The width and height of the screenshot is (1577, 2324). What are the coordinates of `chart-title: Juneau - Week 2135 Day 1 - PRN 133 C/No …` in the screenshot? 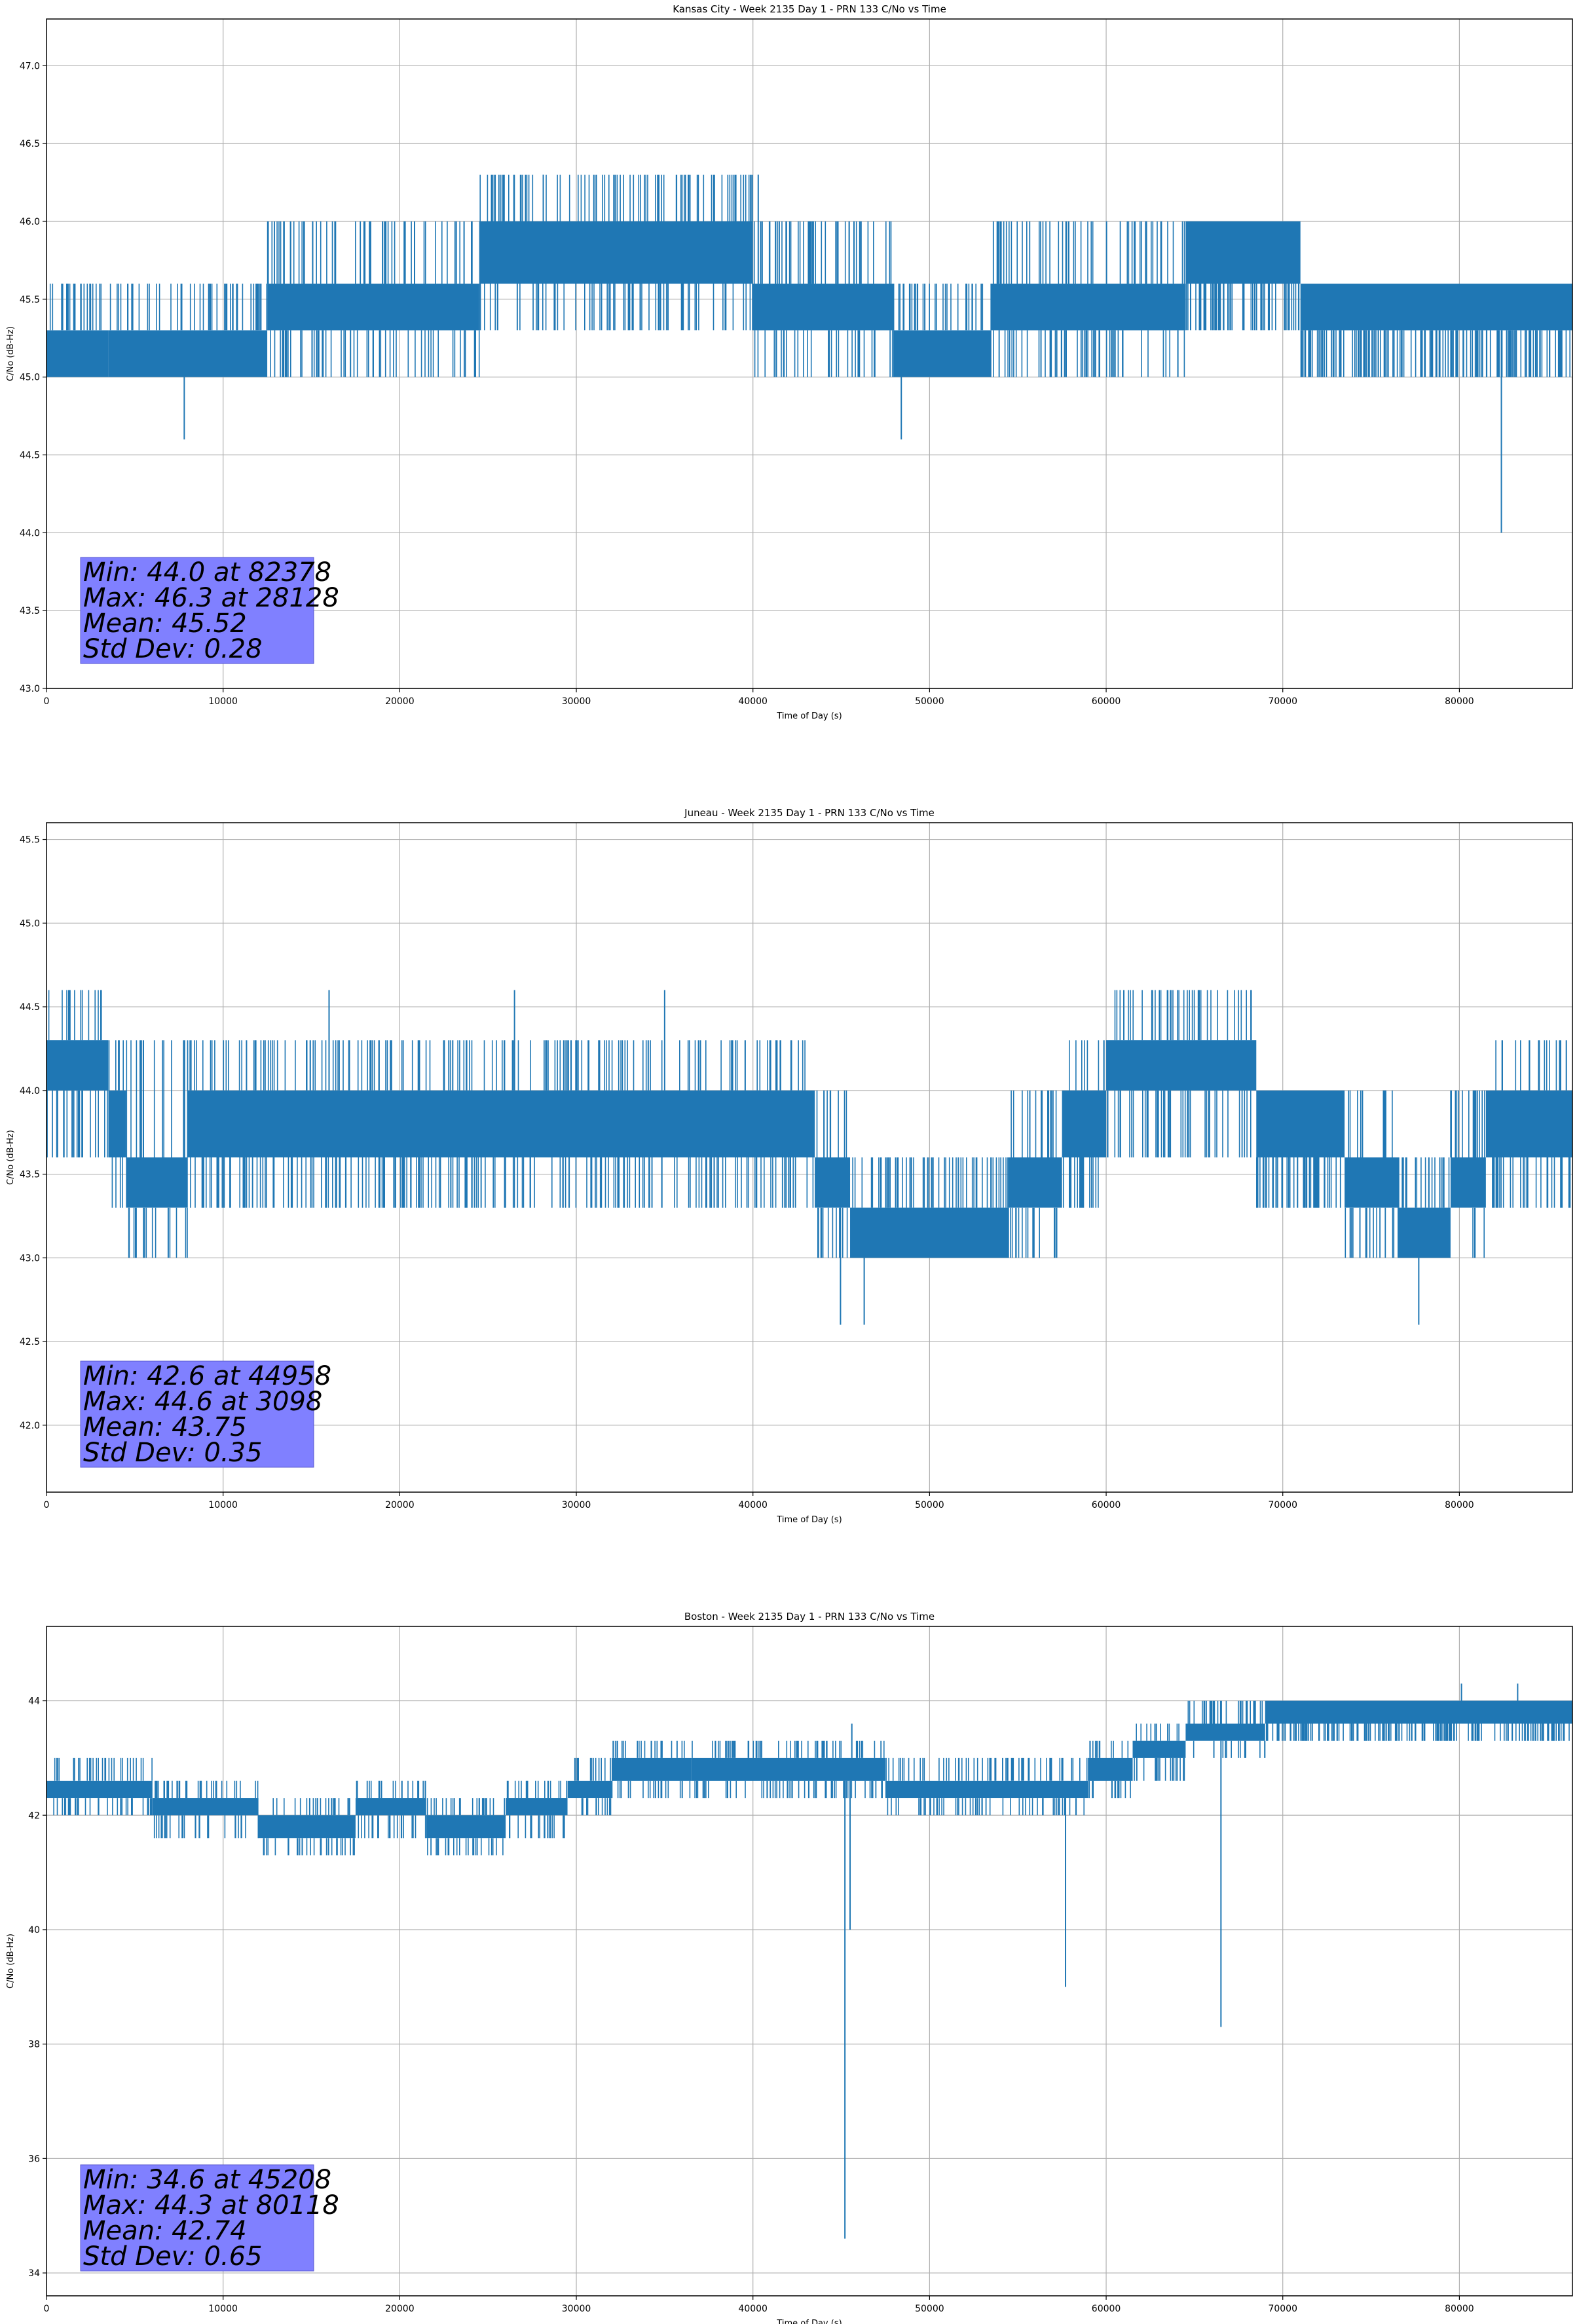 It's located at (809, 813).